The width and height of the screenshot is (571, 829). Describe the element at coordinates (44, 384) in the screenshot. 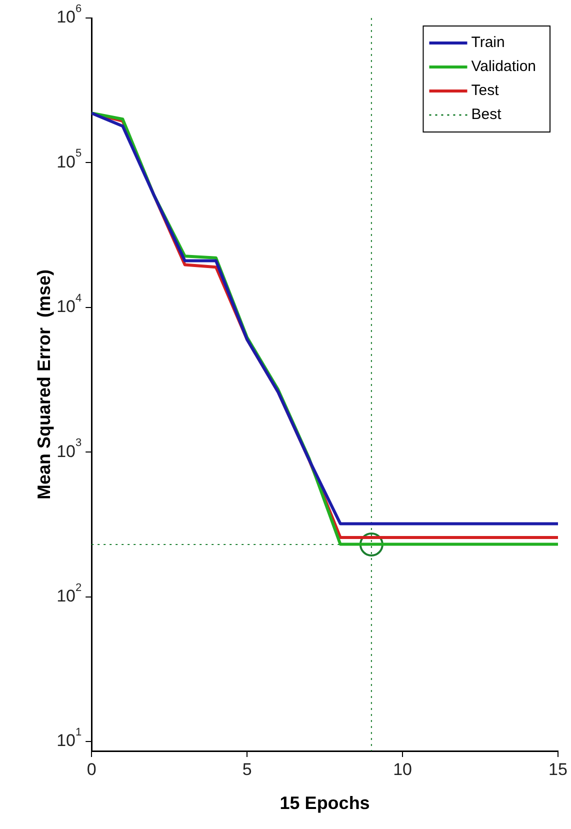

I see `y-axis-title: Mean Squared Error (mse)` at that location.